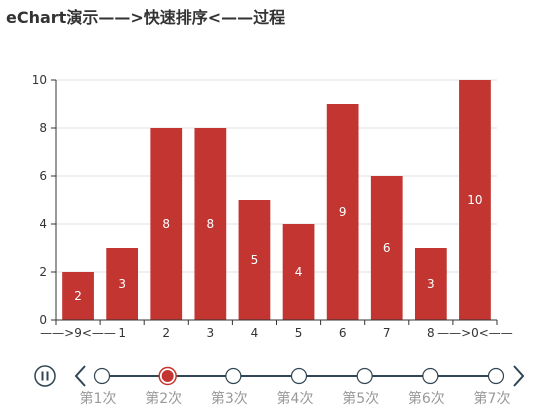 The width and height of the screenshot is (550, 420). I want to click on pause-icon, so click(45, 376).